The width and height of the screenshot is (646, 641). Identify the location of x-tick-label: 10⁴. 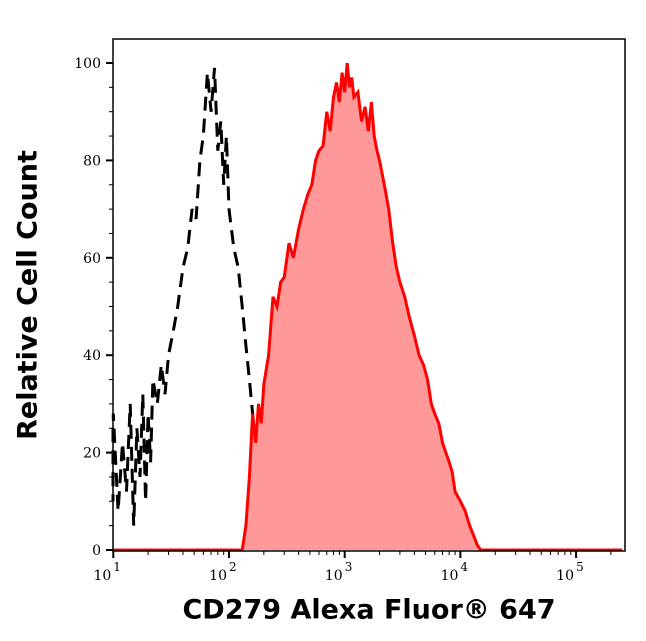
(455, 572).